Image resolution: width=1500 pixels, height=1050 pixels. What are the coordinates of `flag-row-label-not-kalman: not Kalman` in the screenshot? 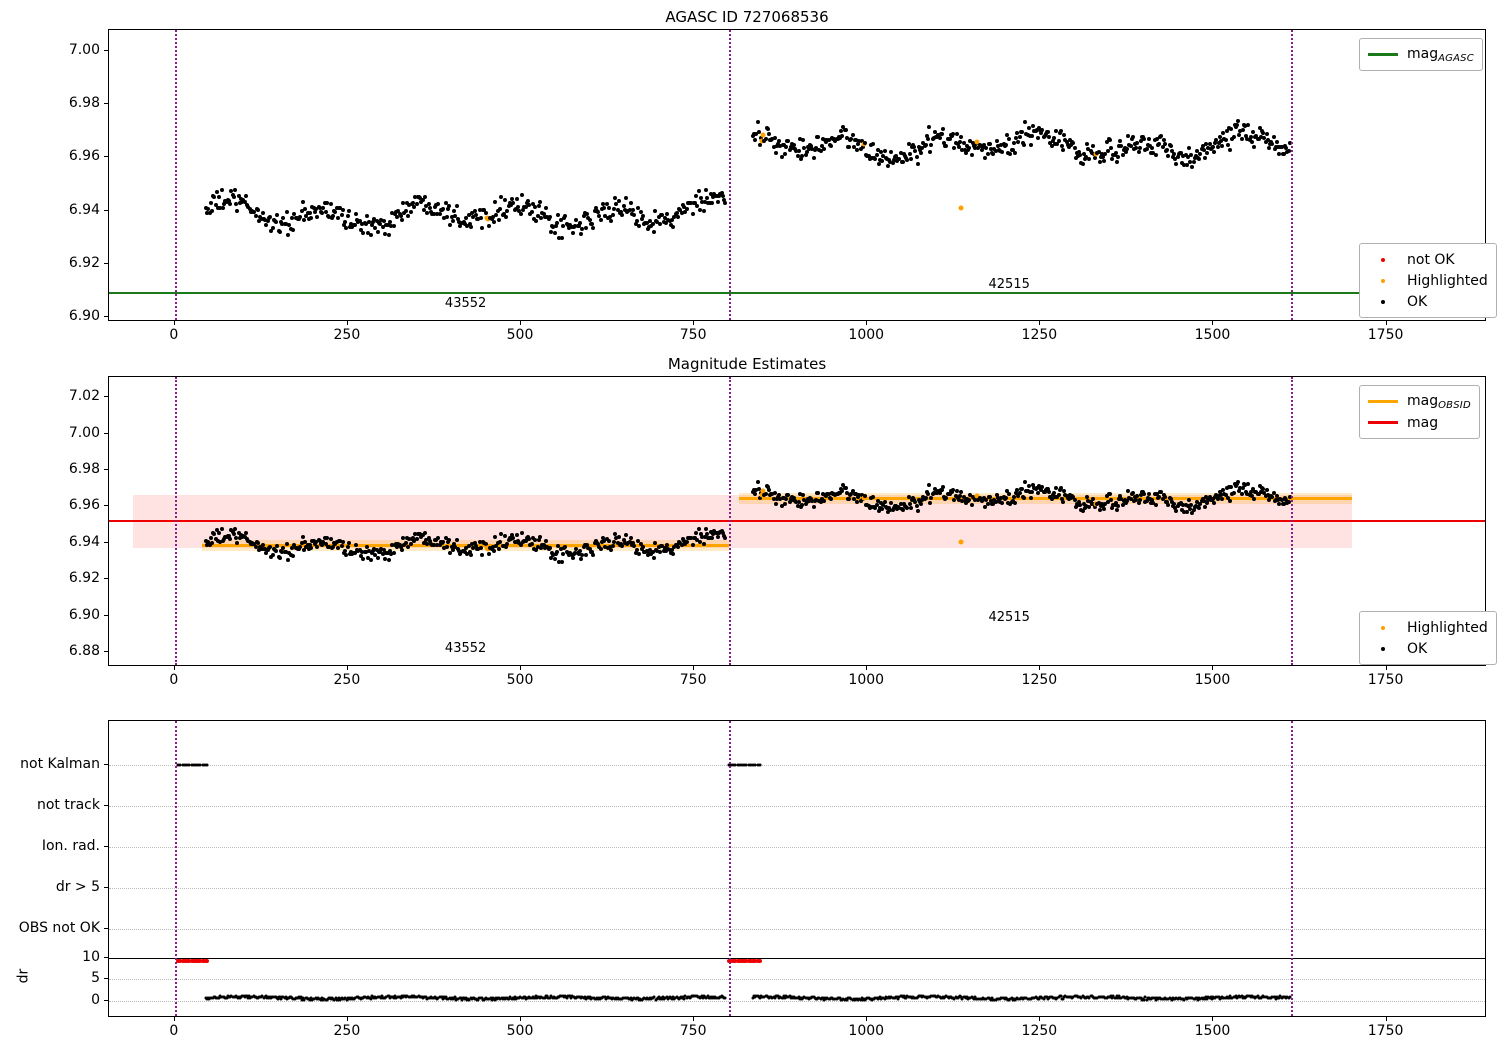 It's located at (60, 764).